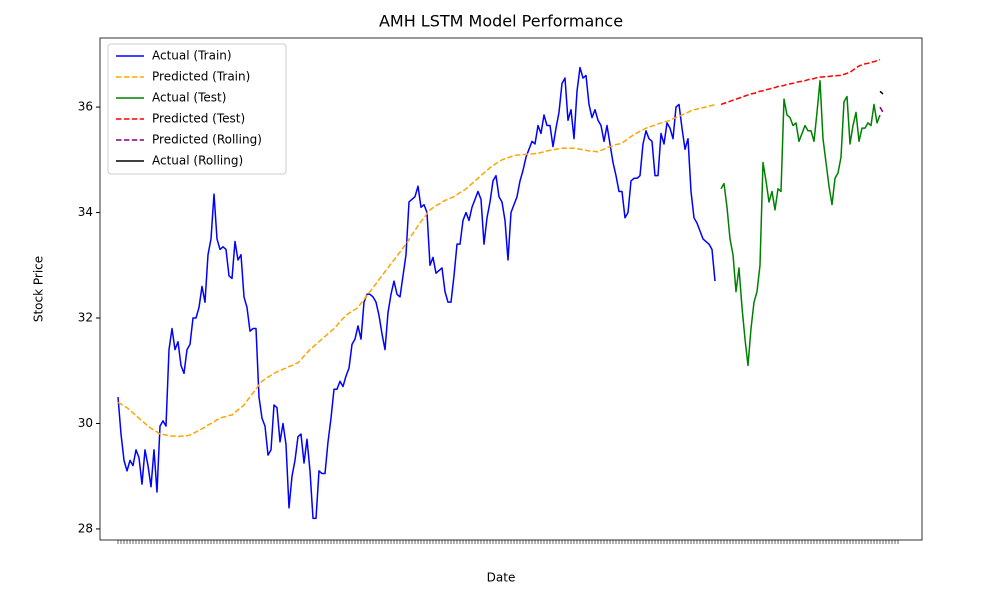  What do you see at coordinates (85, 528) in the screenshot?
I see `y-tick-label: 28` at bounding box center [85, 528].